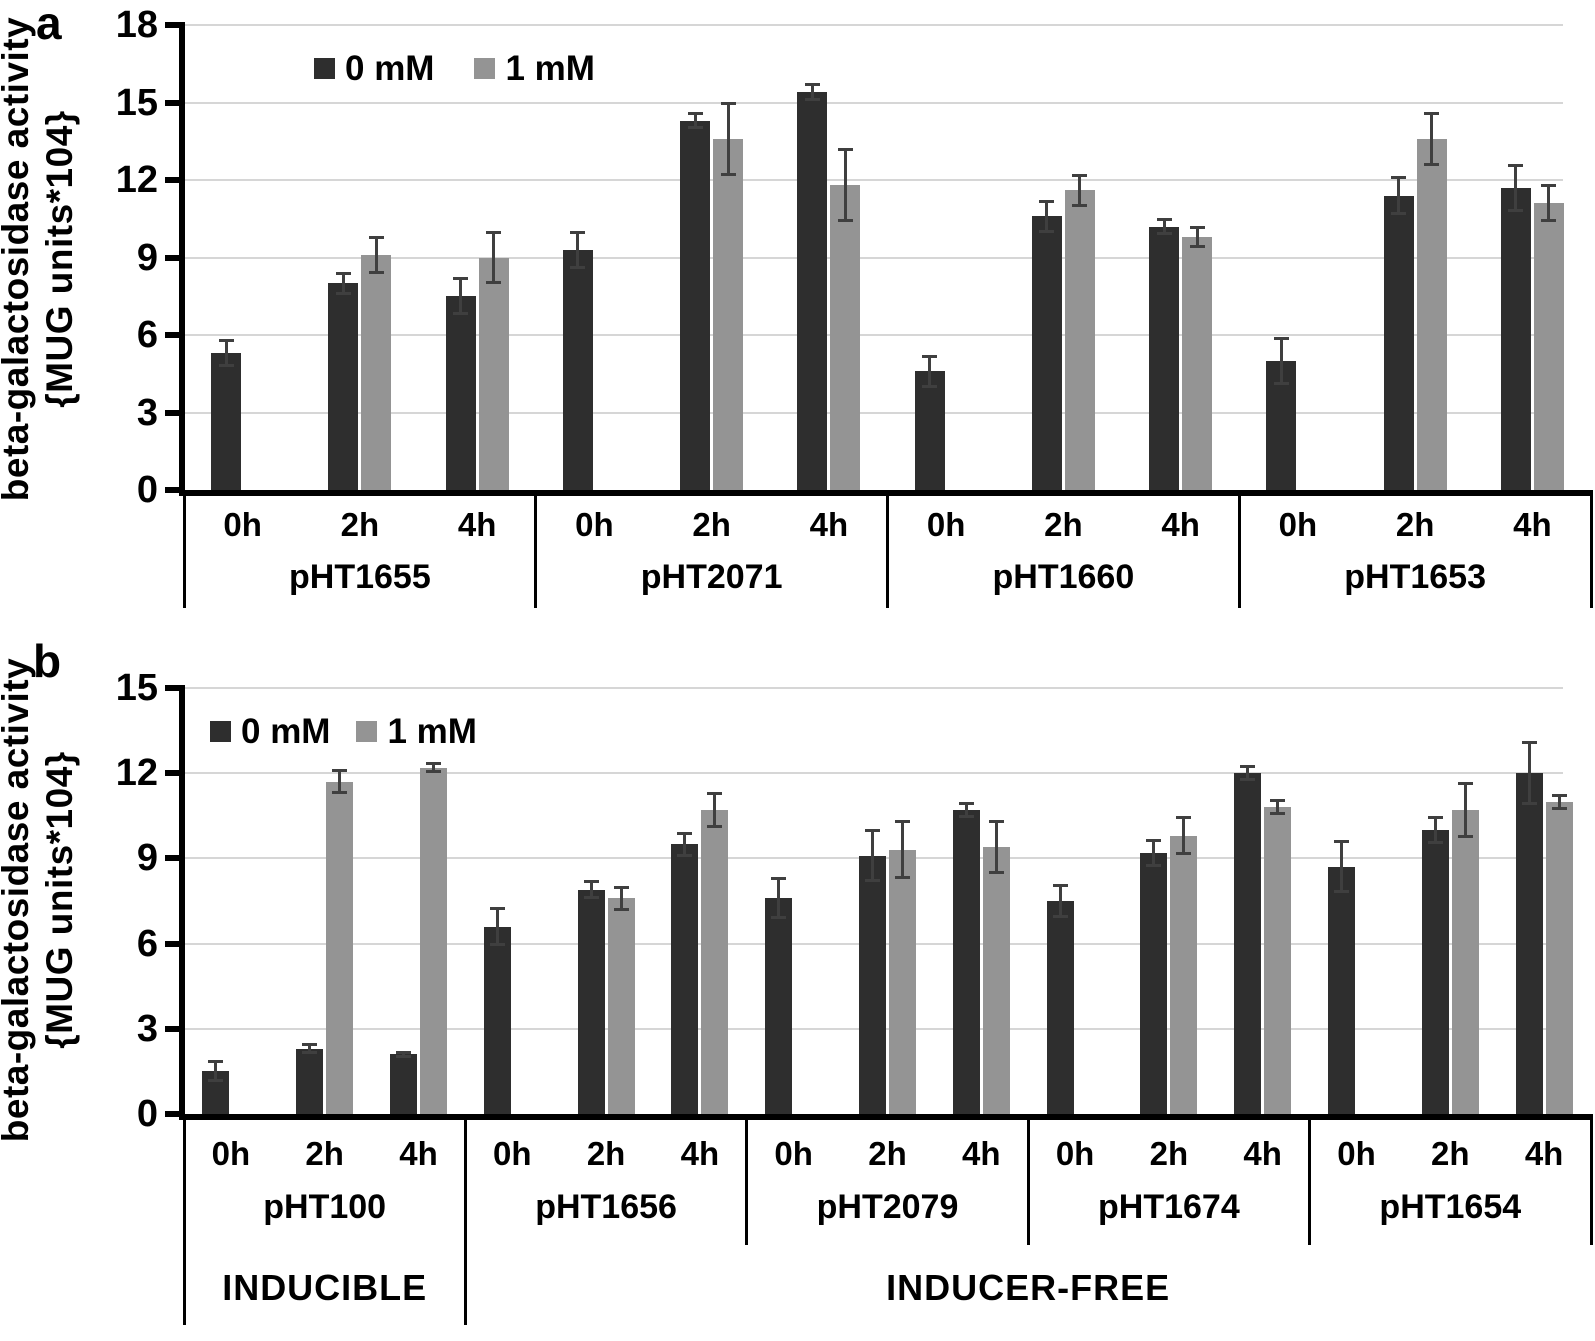 The image size is (1595, 1341). Describe the element at coordinates (147, 1114) in the screenshot. I see `y-tick-label: 0` at that location.